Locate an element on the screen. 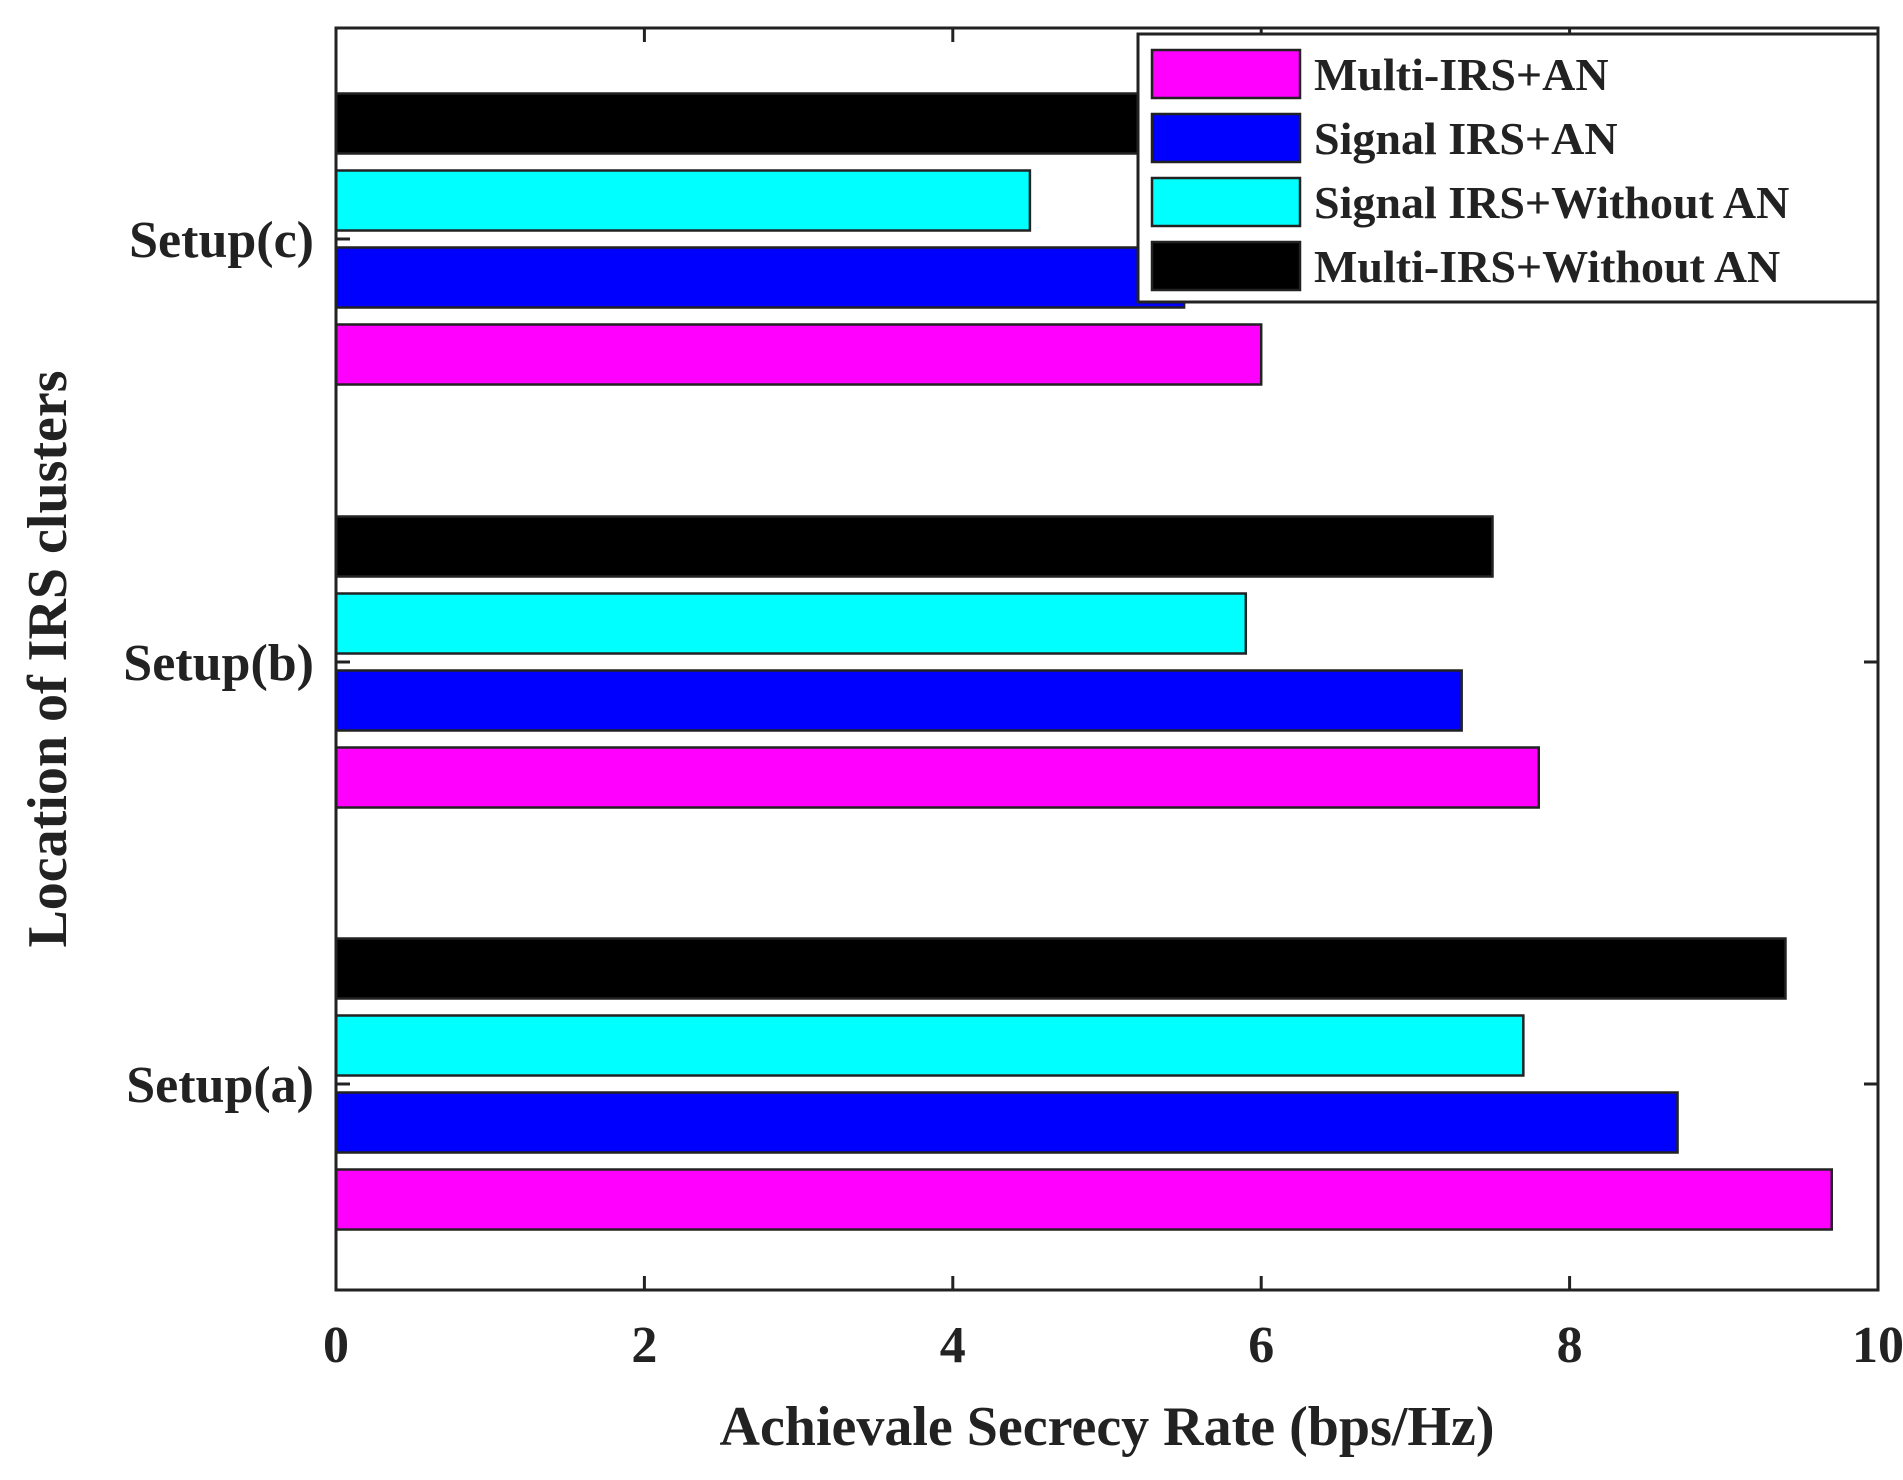 The height and width of the screenshot is (1480, 1903). x-tick-label: 0 is located at coordinates (336, 1345).